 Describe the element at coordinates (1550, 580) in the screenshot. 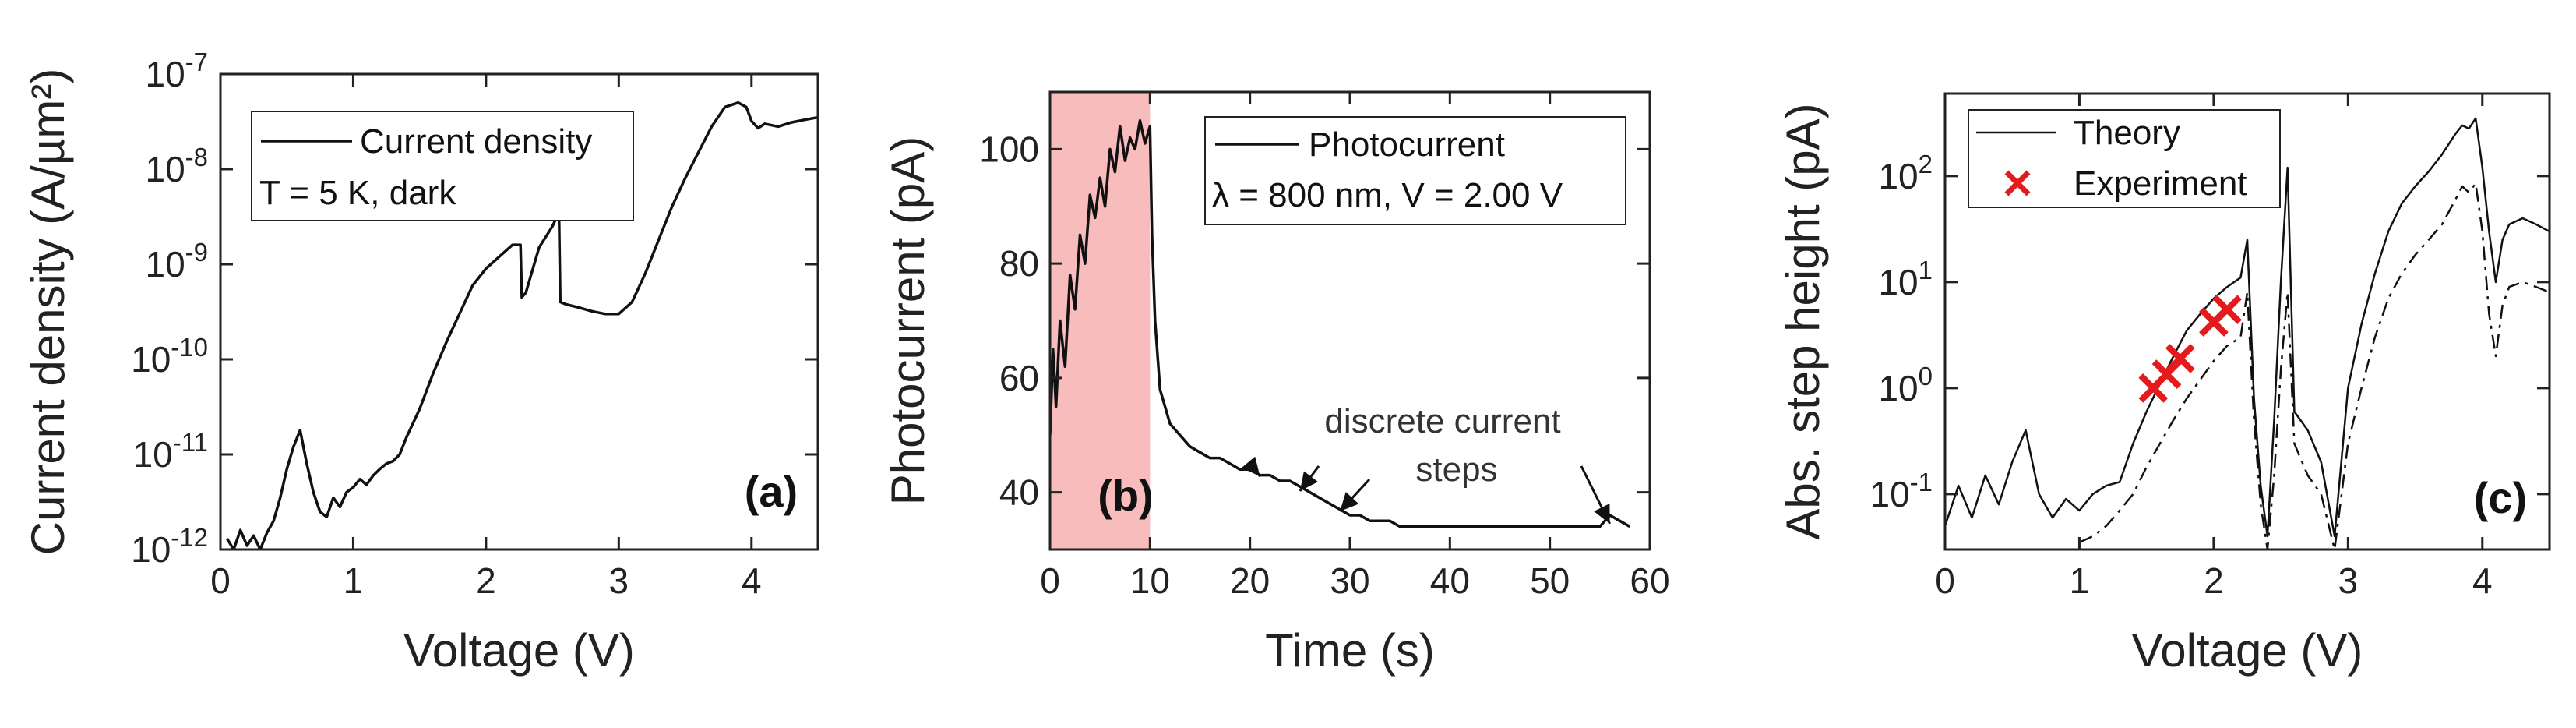

I see `x-tick-label: 50` at that location.